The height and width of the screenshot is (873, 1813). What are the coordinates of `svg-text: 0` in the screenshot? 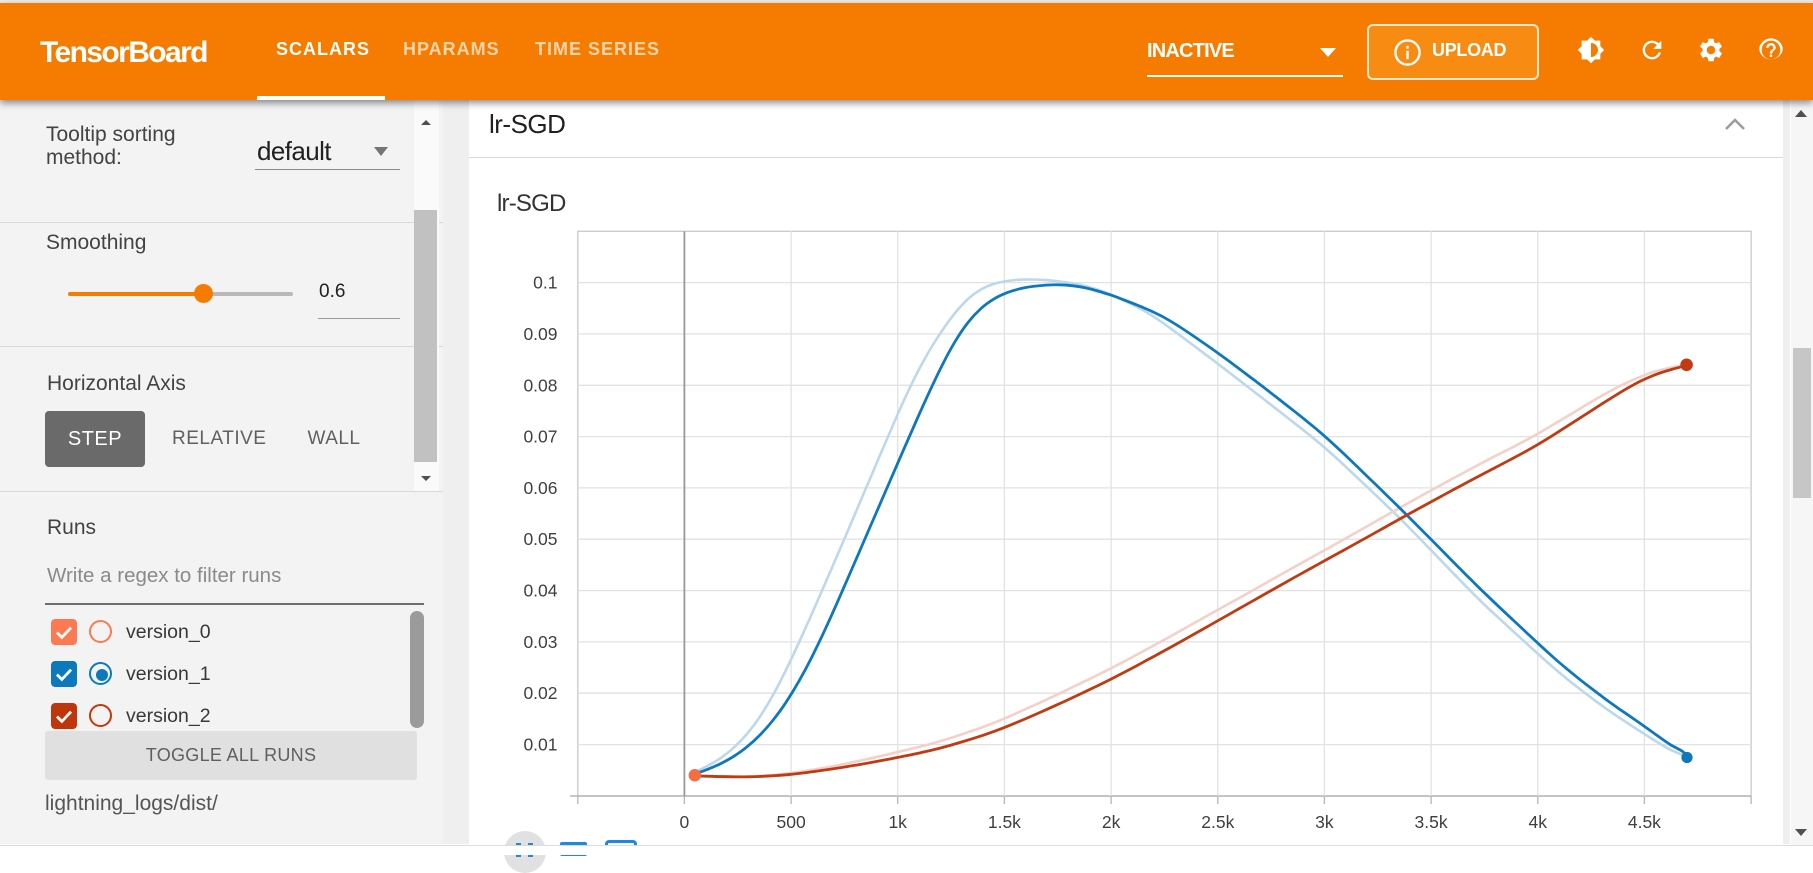 It's located at (685, 822).